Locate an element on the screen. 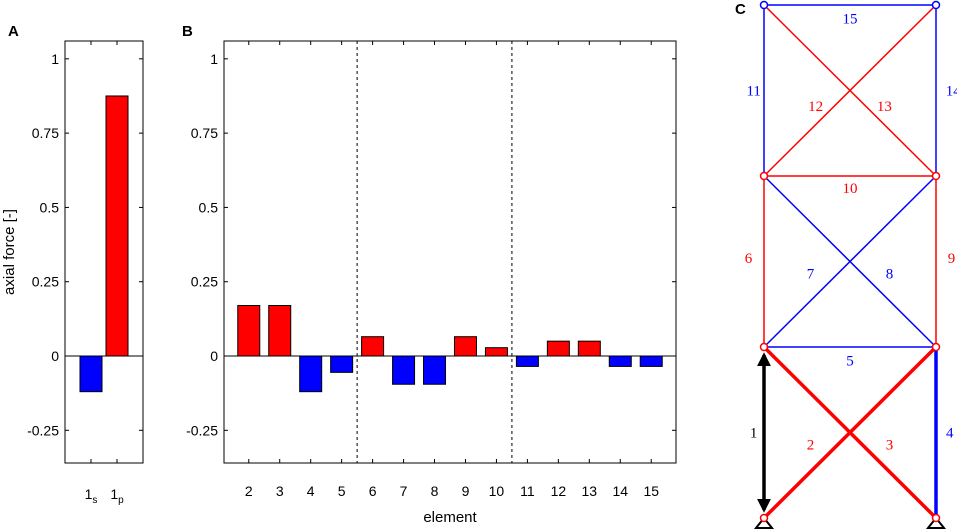 The image size is (957, 529). x-tick-label: 5 is located at coordinates (342, 491).